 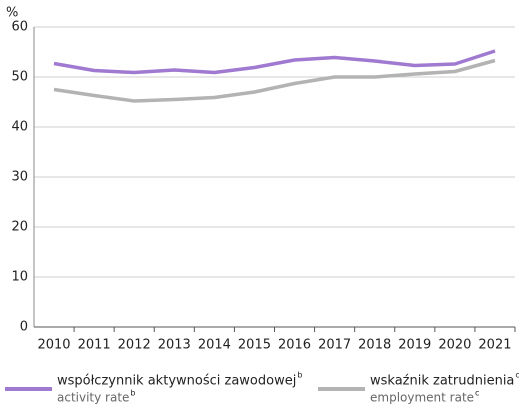 I want to click on y-tick-label: 0, so click(x=24, y=327).